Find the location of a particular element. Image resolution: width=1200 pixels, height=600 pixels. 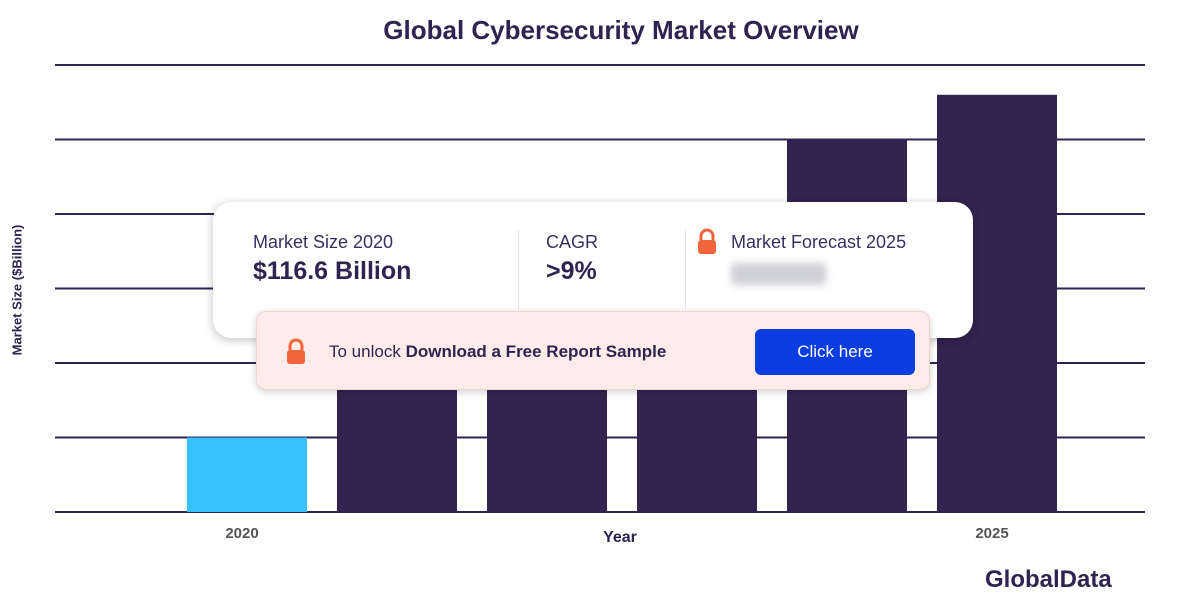

stat: CAGR >9% is located at coordinates (572, 259).